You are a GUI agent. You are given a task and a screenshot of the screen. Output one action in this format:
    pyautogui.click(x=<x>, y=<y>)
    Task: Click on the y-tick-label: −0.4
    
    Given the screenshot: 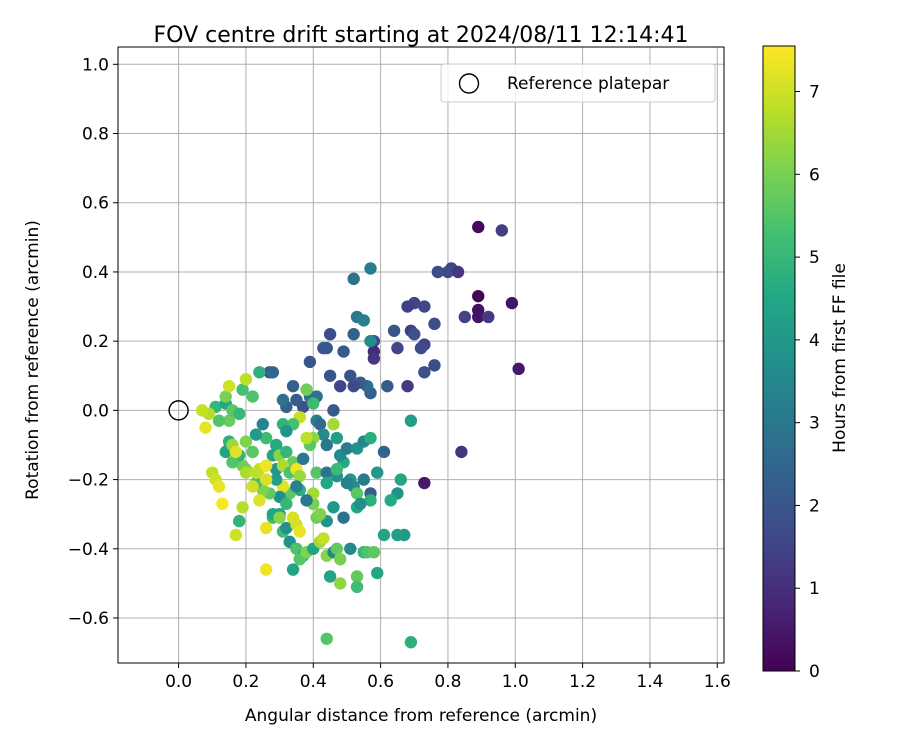 What is the action you would take?
    pyautogui.click(x=88, y=550)
    